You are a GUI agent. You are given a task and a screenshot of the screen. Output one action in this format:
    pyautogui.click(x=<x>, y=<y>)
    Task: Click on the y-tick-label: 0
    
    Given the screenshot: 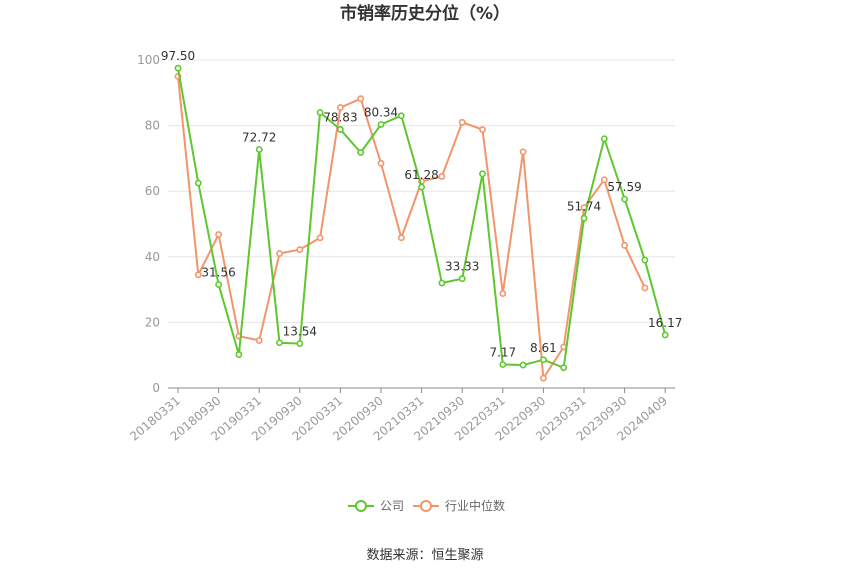 What is the action you would take?
    pyautogui.click(x=156, y=388)
    